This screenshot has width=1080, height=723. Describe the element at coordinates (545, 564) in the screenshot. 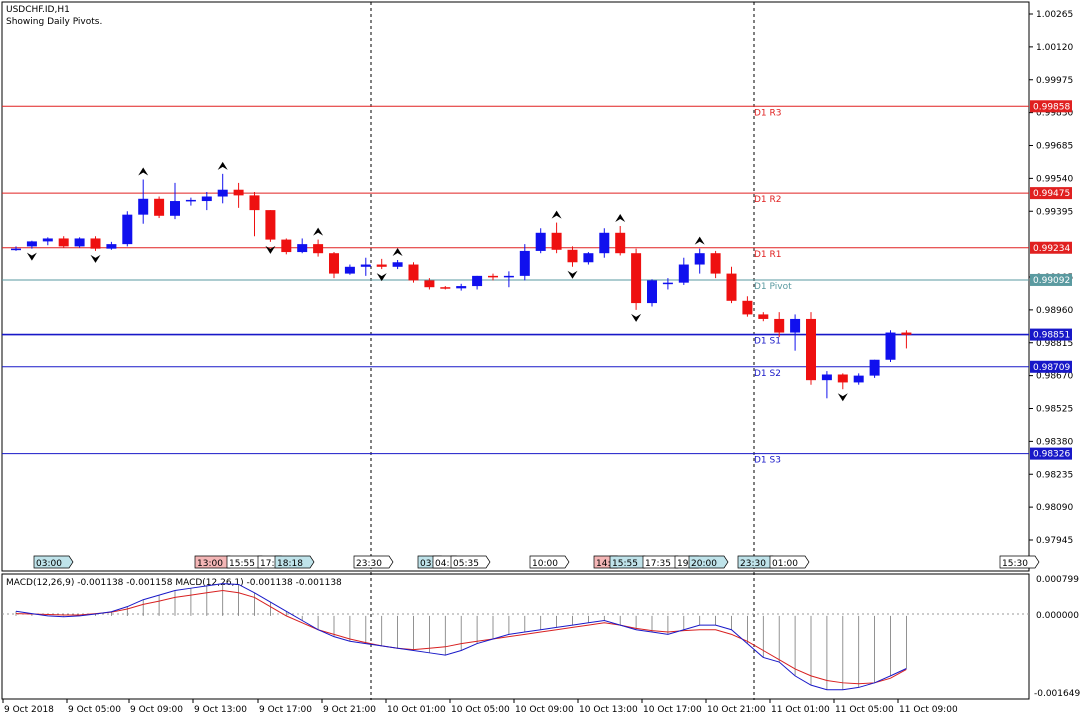

I see `session-marker-label: 10:00` at that location.